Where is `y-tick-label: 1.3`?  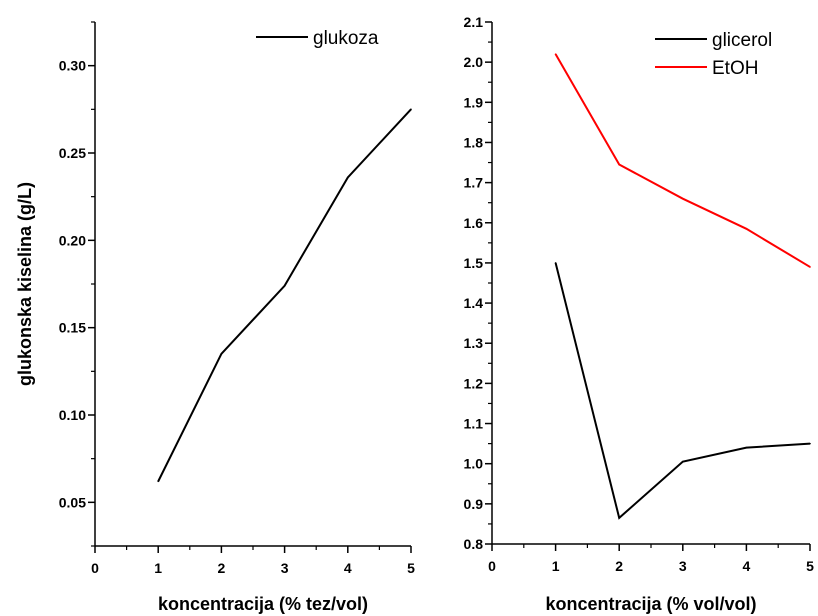
y-tick-label: 1.3 is located at coordinates (474, 343).